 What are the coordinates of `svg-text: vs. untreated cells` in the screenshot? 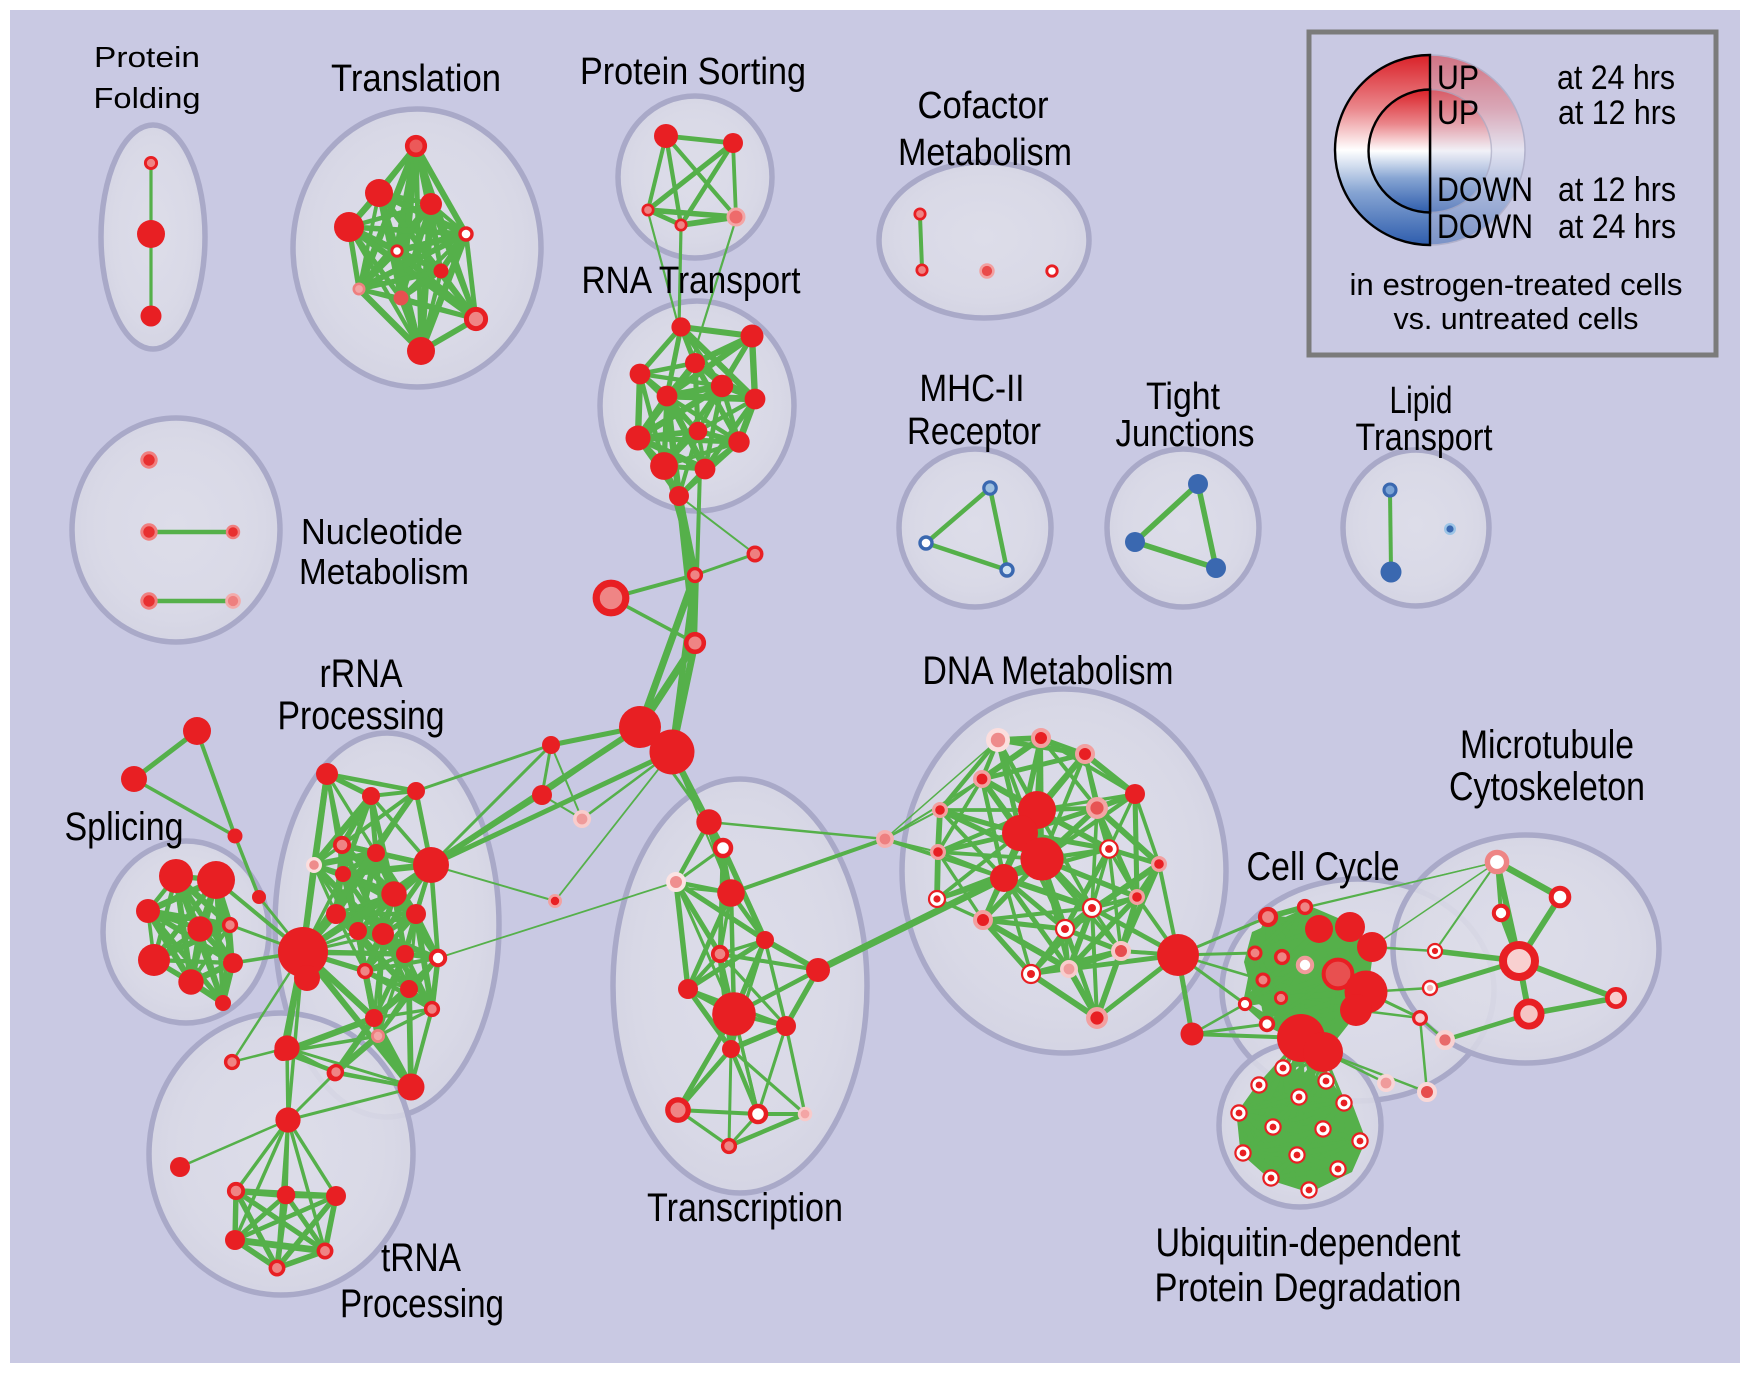 It's located at (1516, 318).